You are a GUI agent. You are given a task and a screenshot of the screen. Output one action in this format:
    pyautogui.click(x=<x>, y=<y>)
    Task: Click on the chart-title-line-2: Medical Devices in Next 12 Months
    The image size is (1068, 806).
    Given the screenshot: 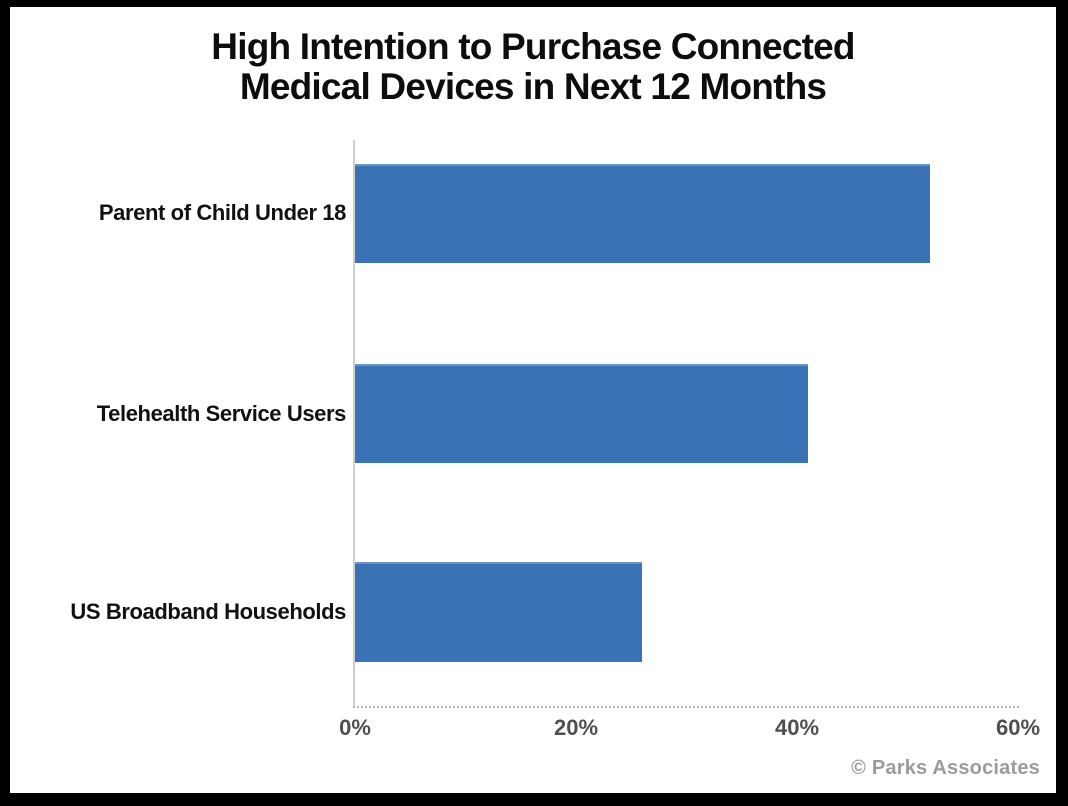 What is the action you would take?
    pyautogui.click(x=533, y=86)
    